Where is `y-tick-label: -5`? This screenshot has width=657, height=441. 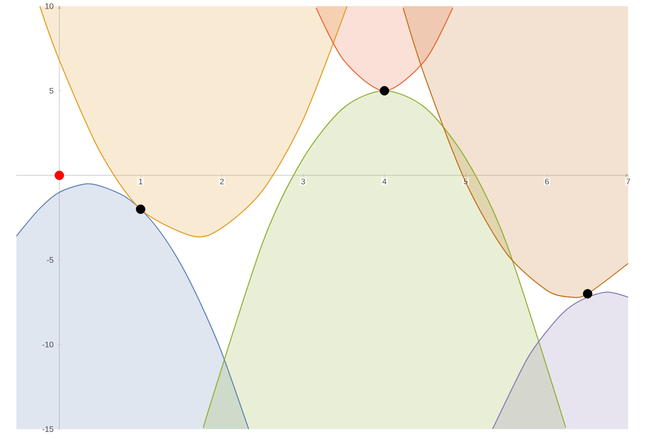
y-tick-label: -5 is located at coordinates (50, 260).